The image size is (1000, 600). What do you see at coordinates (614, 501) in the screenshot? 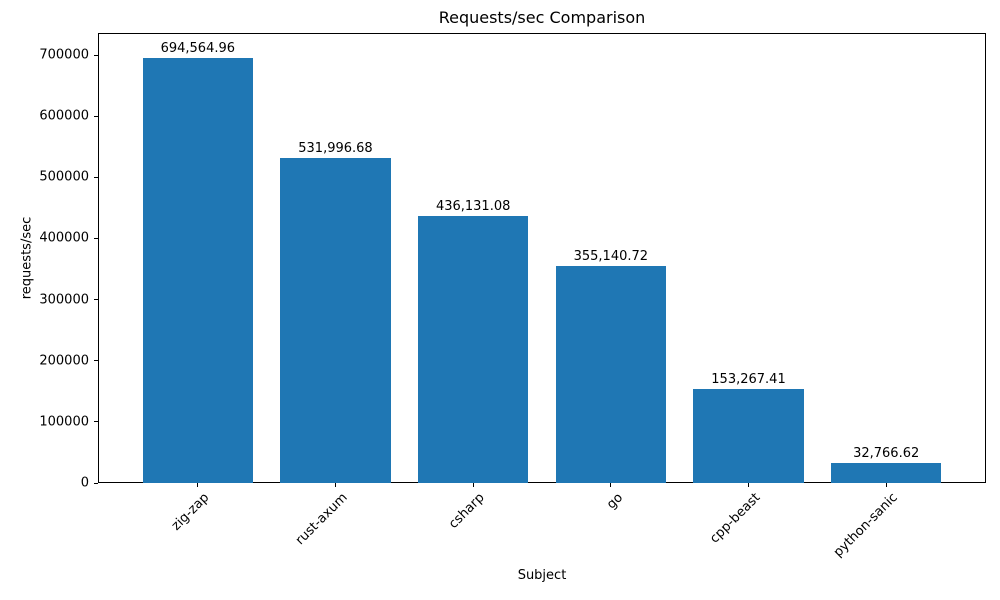
I see `x-tick-label: go` at bounding box center [614, 501].